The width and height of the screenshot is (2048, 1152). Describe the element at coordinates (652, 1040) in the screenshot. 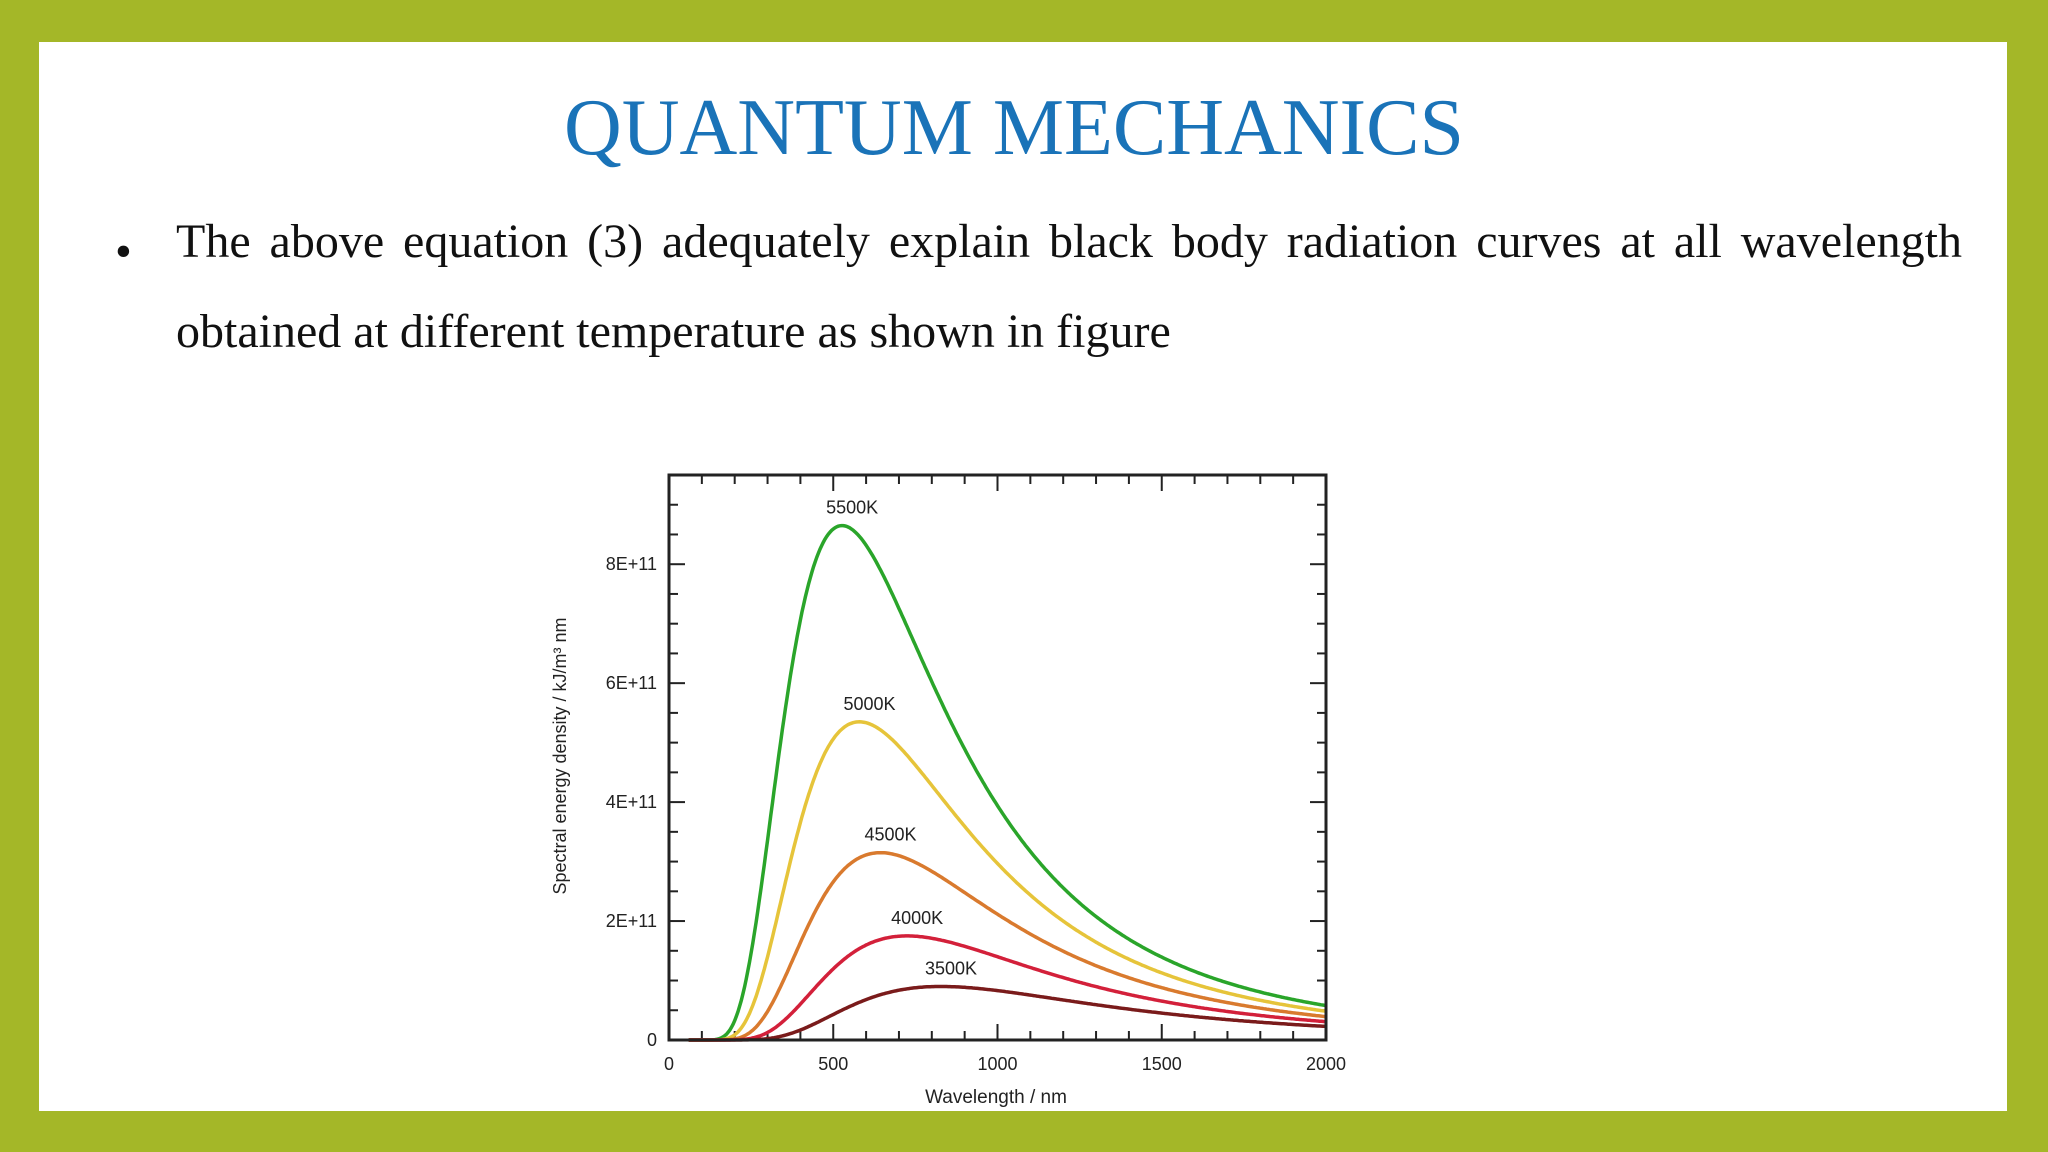

I see `y-tick-label: 0` at that location.